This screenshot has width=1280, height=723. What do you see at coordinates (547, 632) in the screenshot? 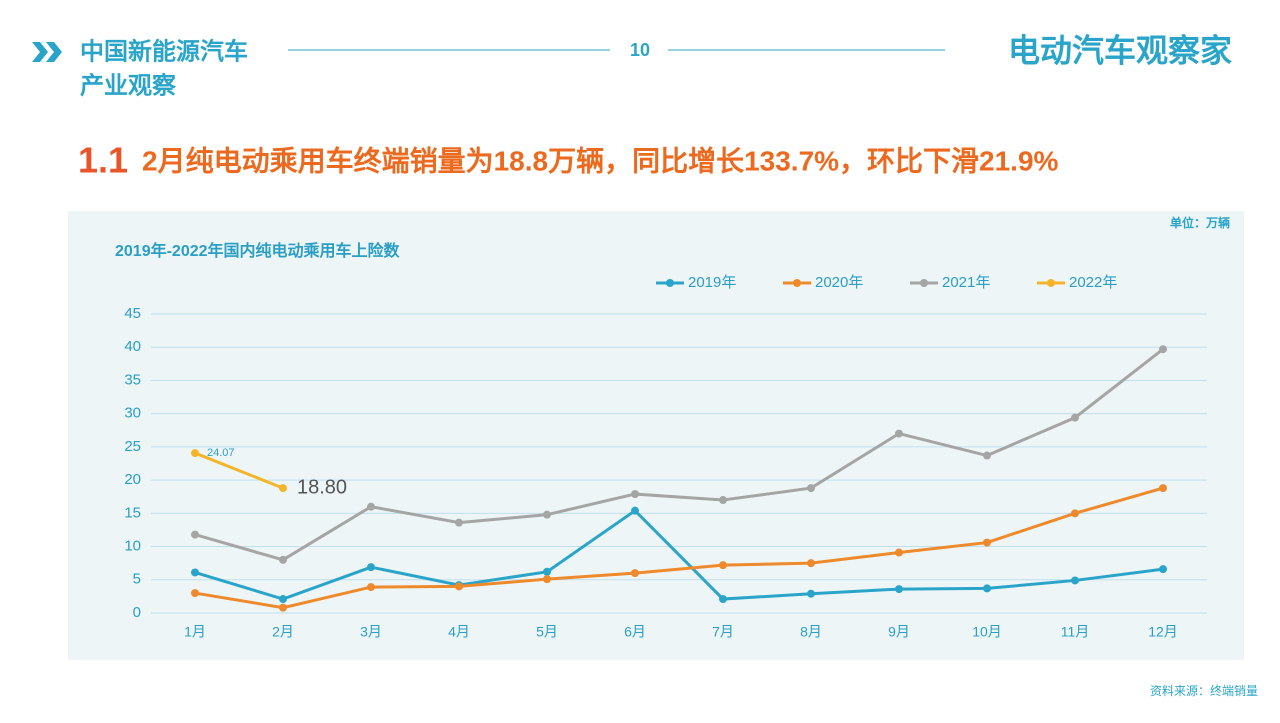
I see `x-tick-label: 5月` at bounding box center [547, 632].